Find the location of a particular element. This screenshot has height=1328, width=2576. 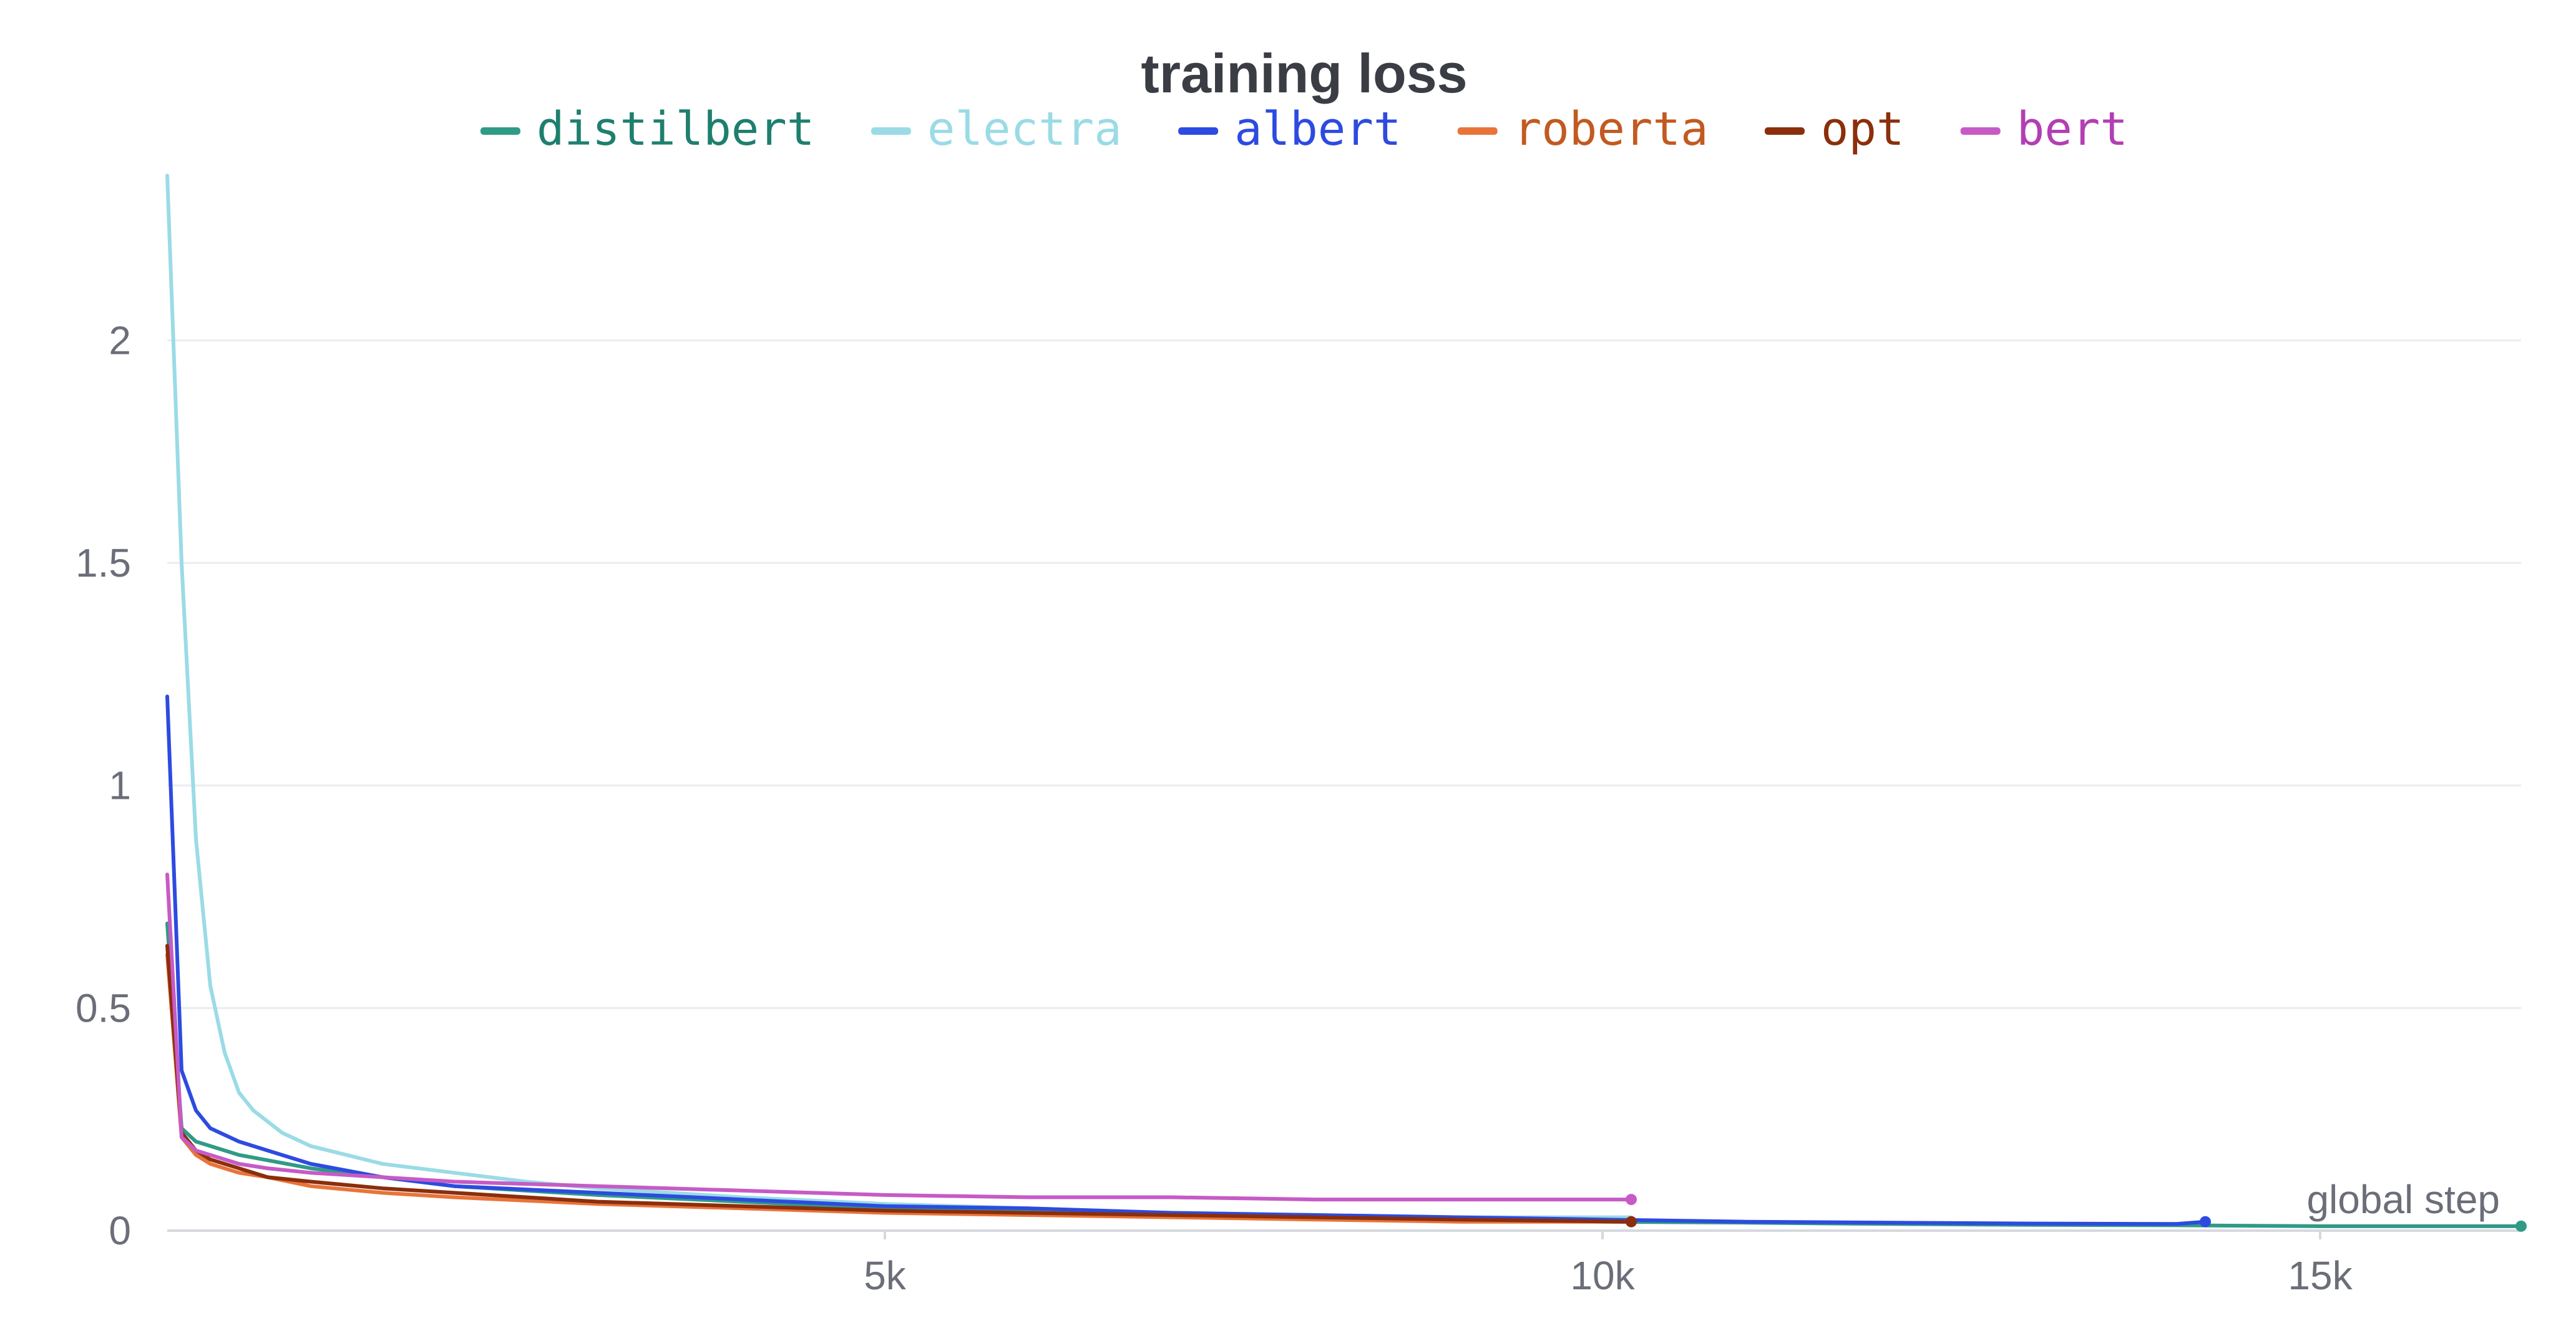

legend-label: electra is located at coordinates (1024, 129).